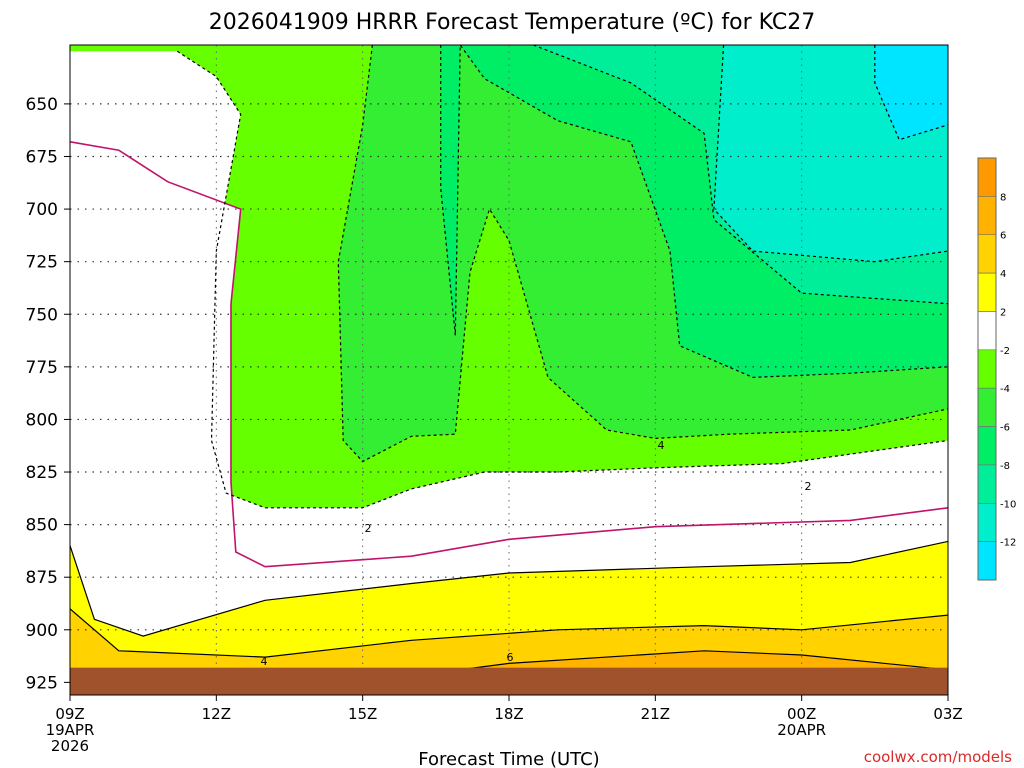 The image size is (1024, 768). What do you see at coordinates (808, 486) in the screenshot?
I see `contour-label-minus2: 2` at bounding box center [808, 486].